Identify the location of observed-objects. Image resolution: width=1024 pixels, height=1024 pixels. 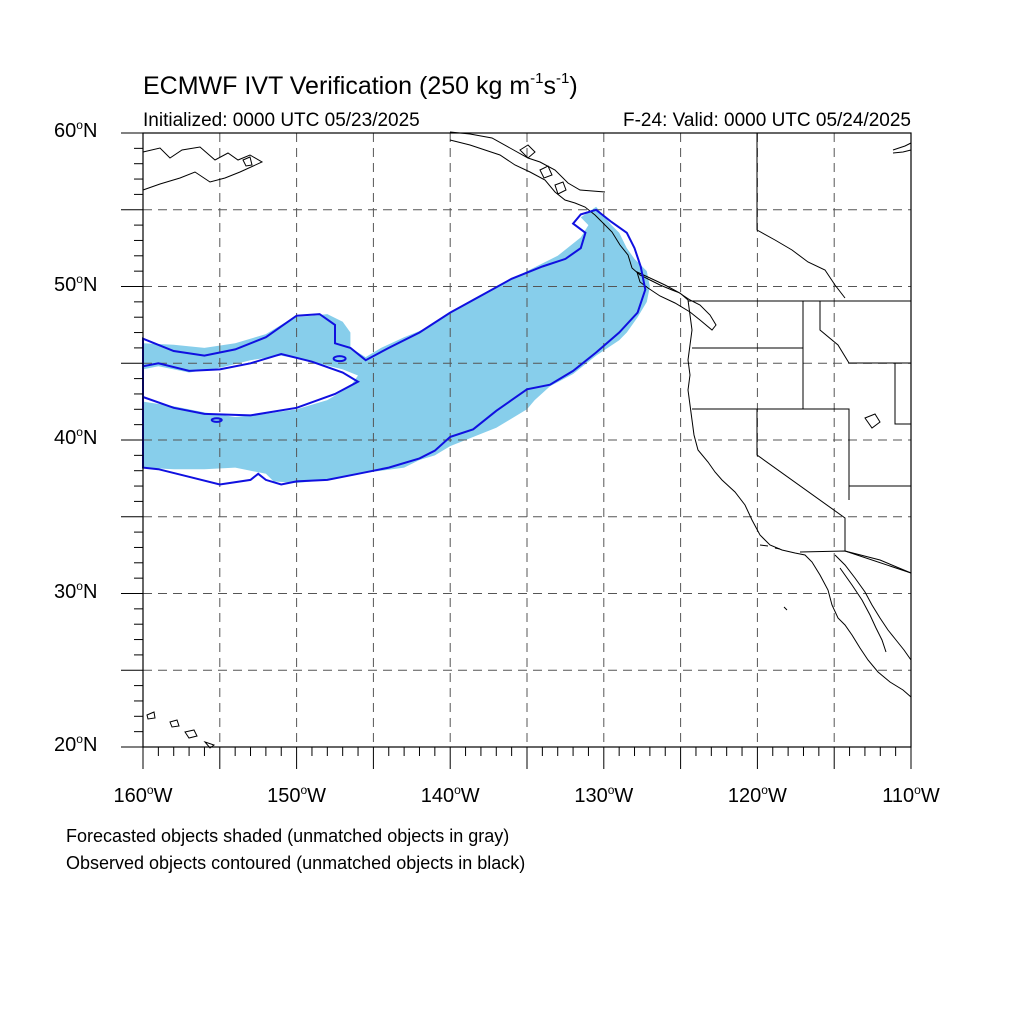
(394, 347).